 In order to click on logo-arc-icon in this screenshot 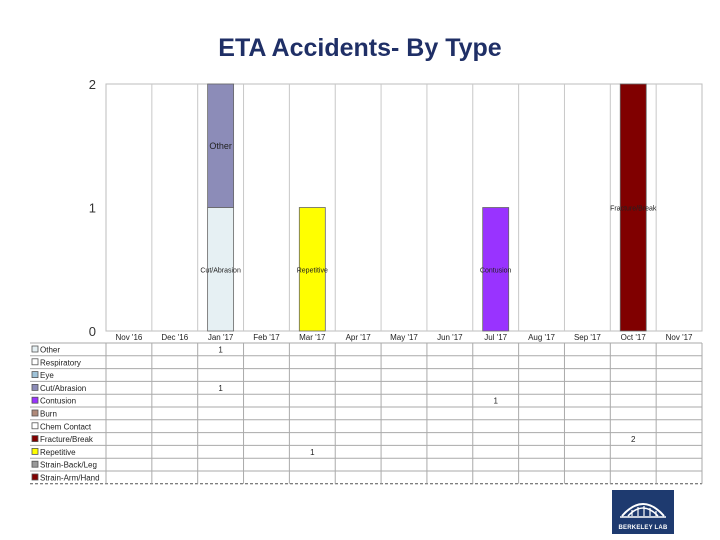, I will do `click(643, 510)`.